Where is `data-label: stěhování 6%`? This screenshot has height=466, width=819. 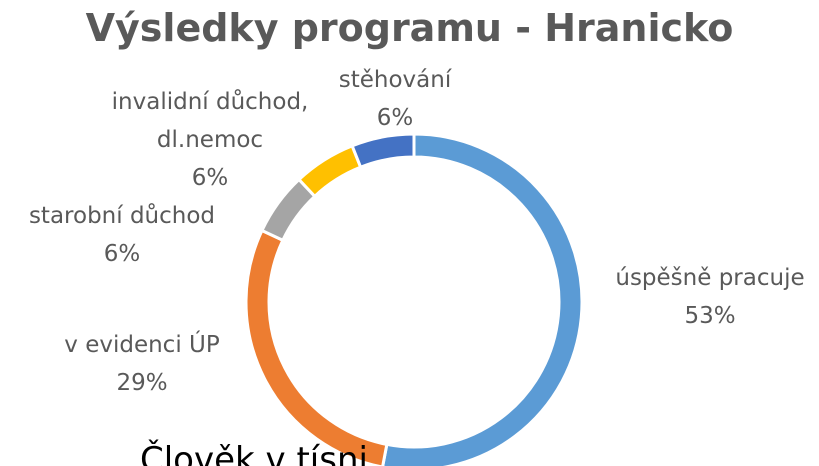
data-label: stěhování 6% is located at coordinates (395, 99).